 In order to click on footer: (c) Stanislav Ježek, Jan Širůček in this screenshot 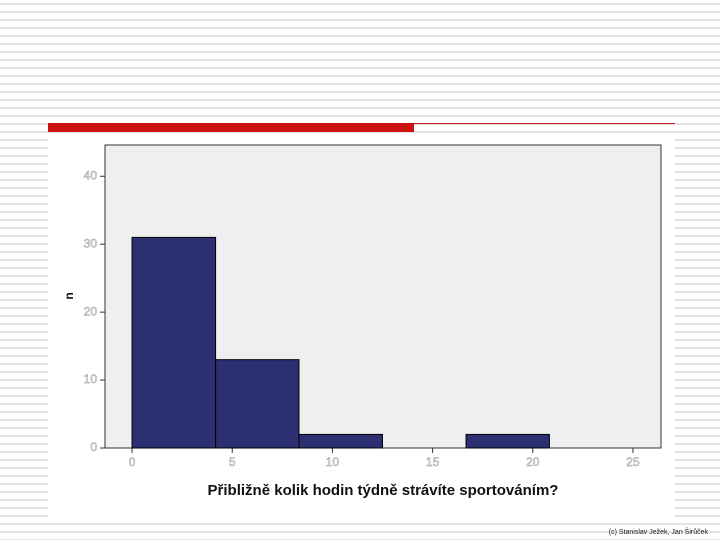, I will do `click(659, 531)`.